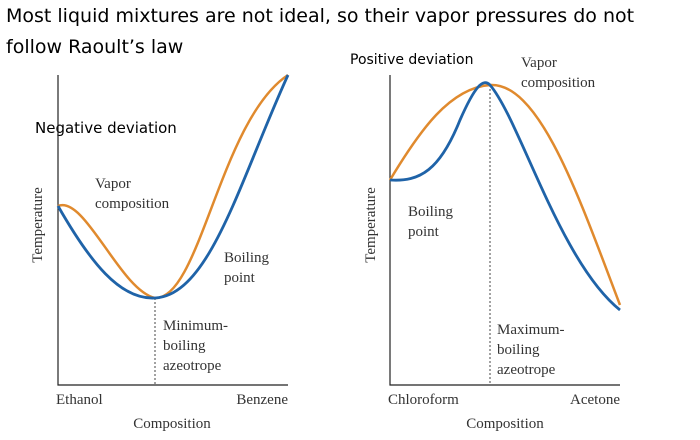  I want to click on x-start: Chloroform, so click(423, 400).